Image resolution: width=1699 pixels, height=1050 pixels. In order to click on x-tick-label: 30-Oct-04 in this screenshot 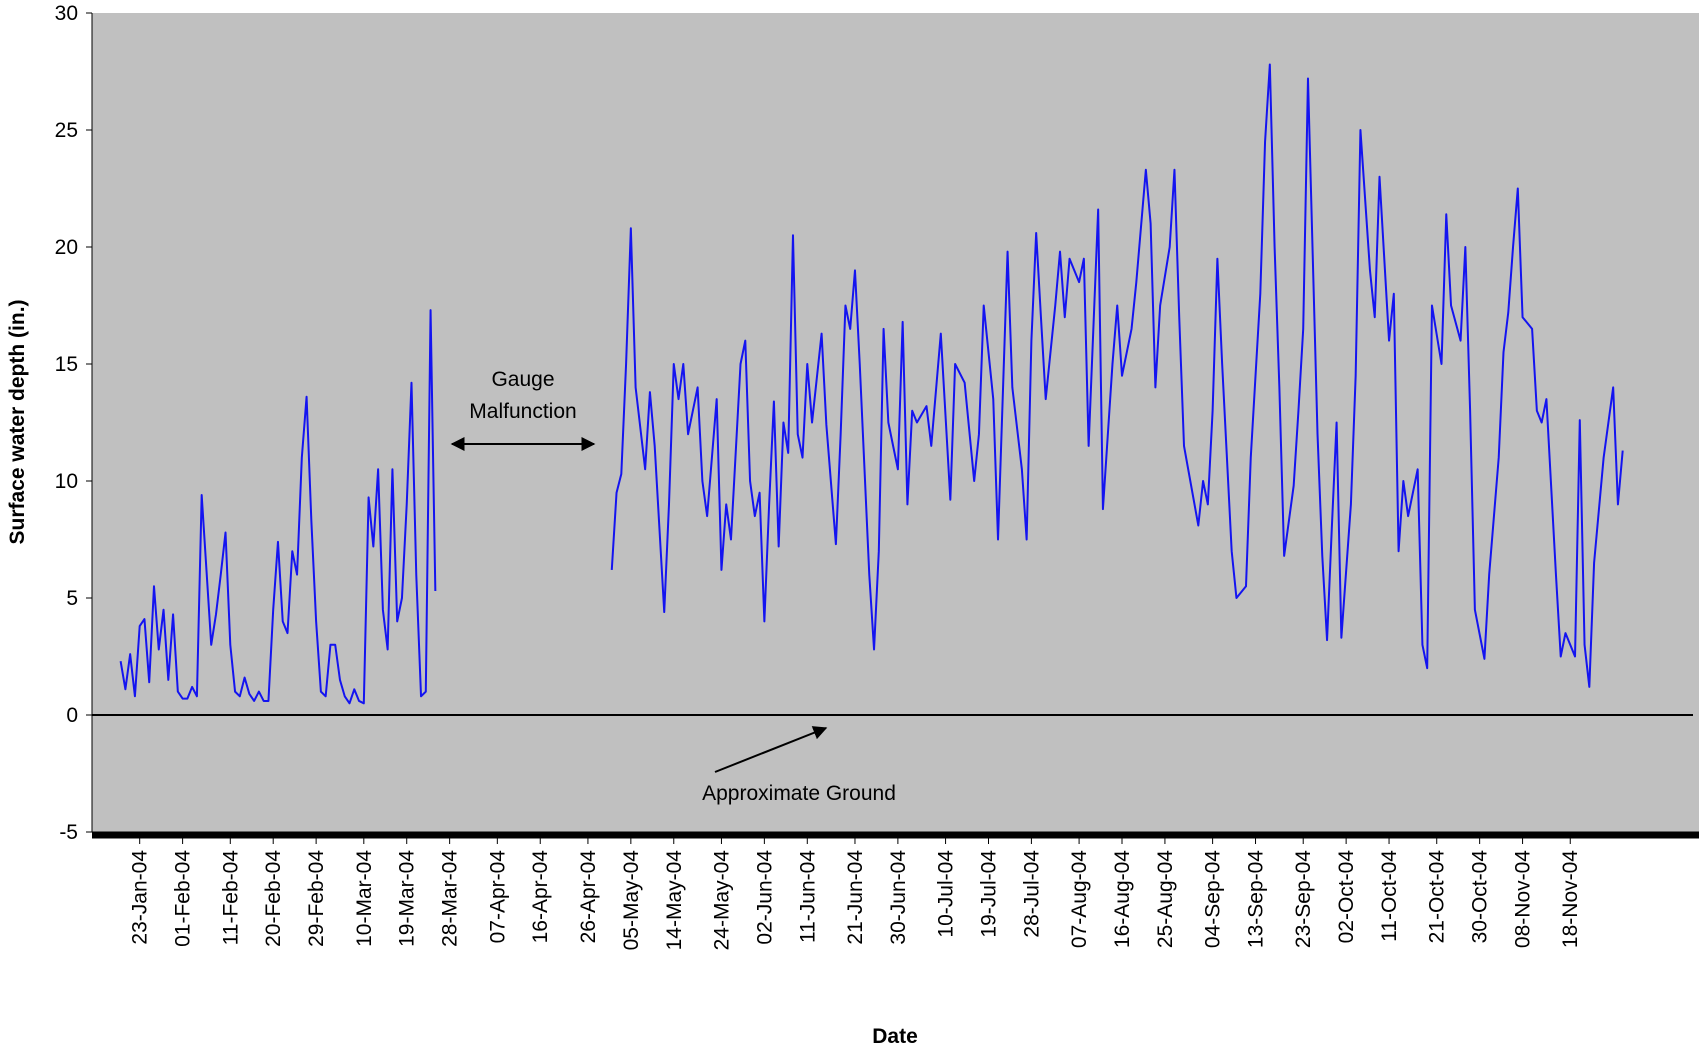, I will do `click(1480, 897)`.